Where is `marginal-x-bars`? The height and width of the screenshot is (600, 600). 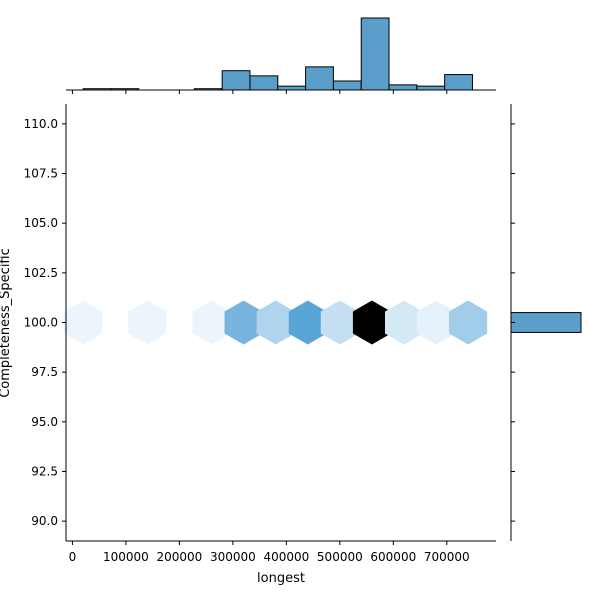
marginal-x-bars is located at coordinates (277, 54).